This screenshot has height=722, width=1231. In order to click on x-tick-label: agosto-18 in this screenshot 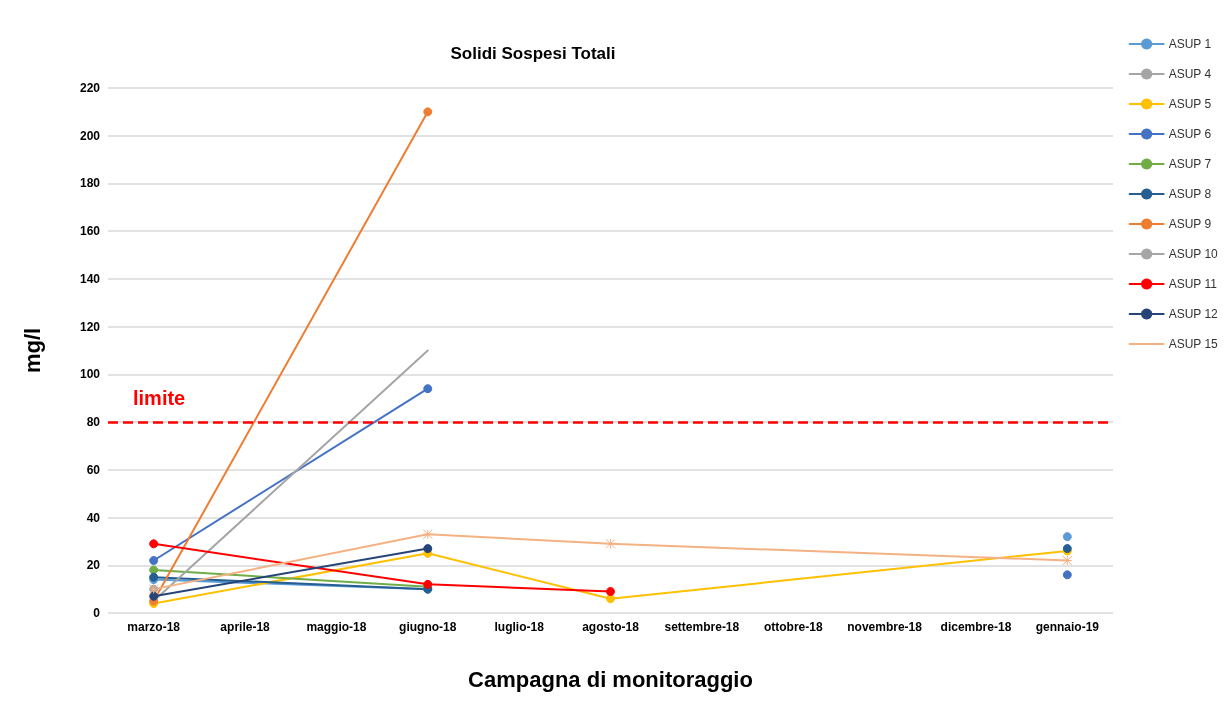, I will do `click(611, 627)`.